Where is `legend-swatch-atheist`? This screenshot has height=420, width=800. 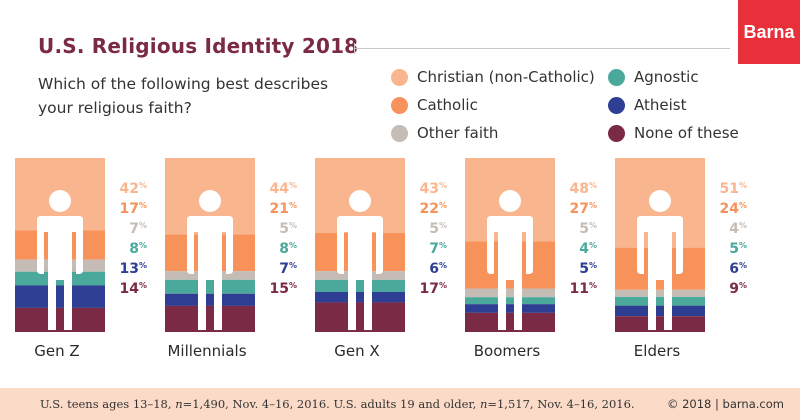 legend-swatch-atheist is located at coordinates (616, 105).